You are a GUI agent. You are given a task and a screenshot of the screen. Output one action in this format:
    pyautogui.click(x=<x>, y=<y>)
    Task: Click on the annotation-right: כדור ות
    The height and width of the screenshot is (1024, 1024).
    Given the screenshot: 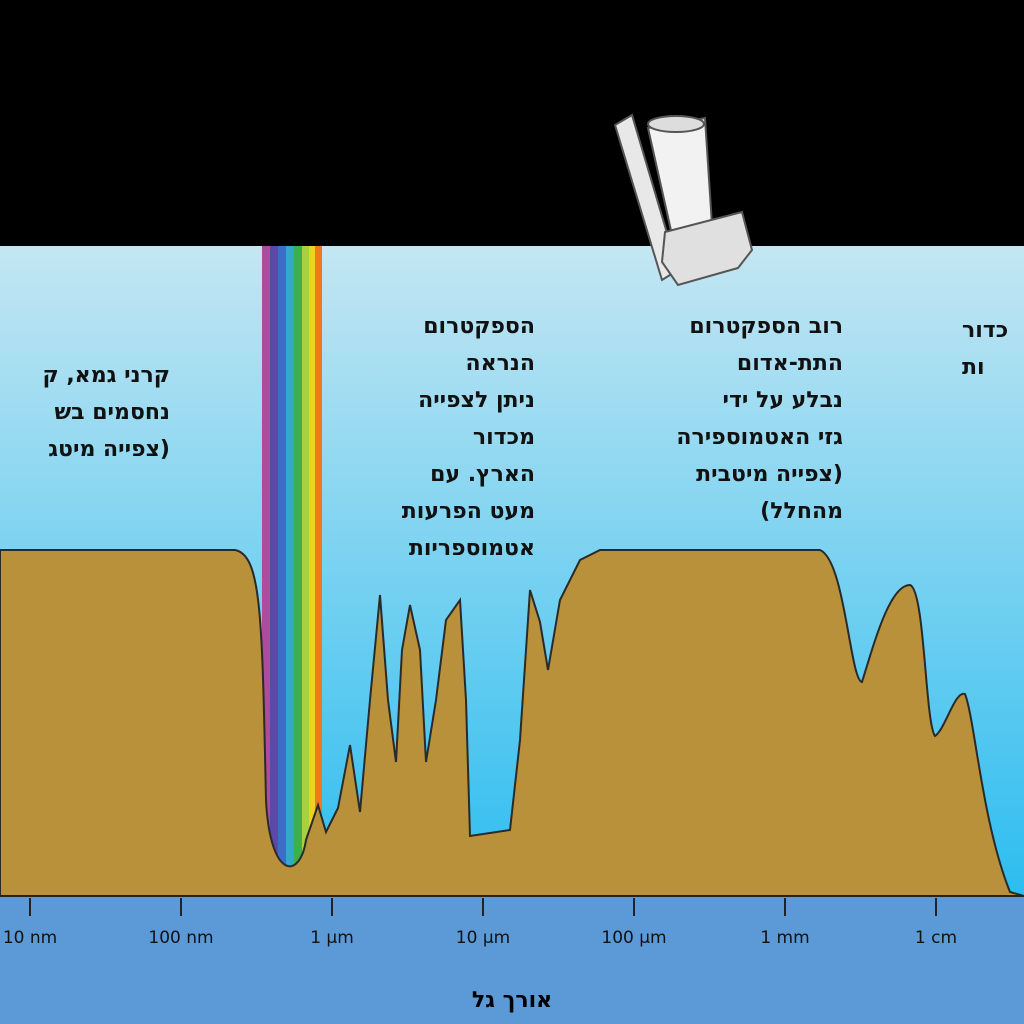 What is the action you would take?
    pyautogui.click(x=993, y=349)
    